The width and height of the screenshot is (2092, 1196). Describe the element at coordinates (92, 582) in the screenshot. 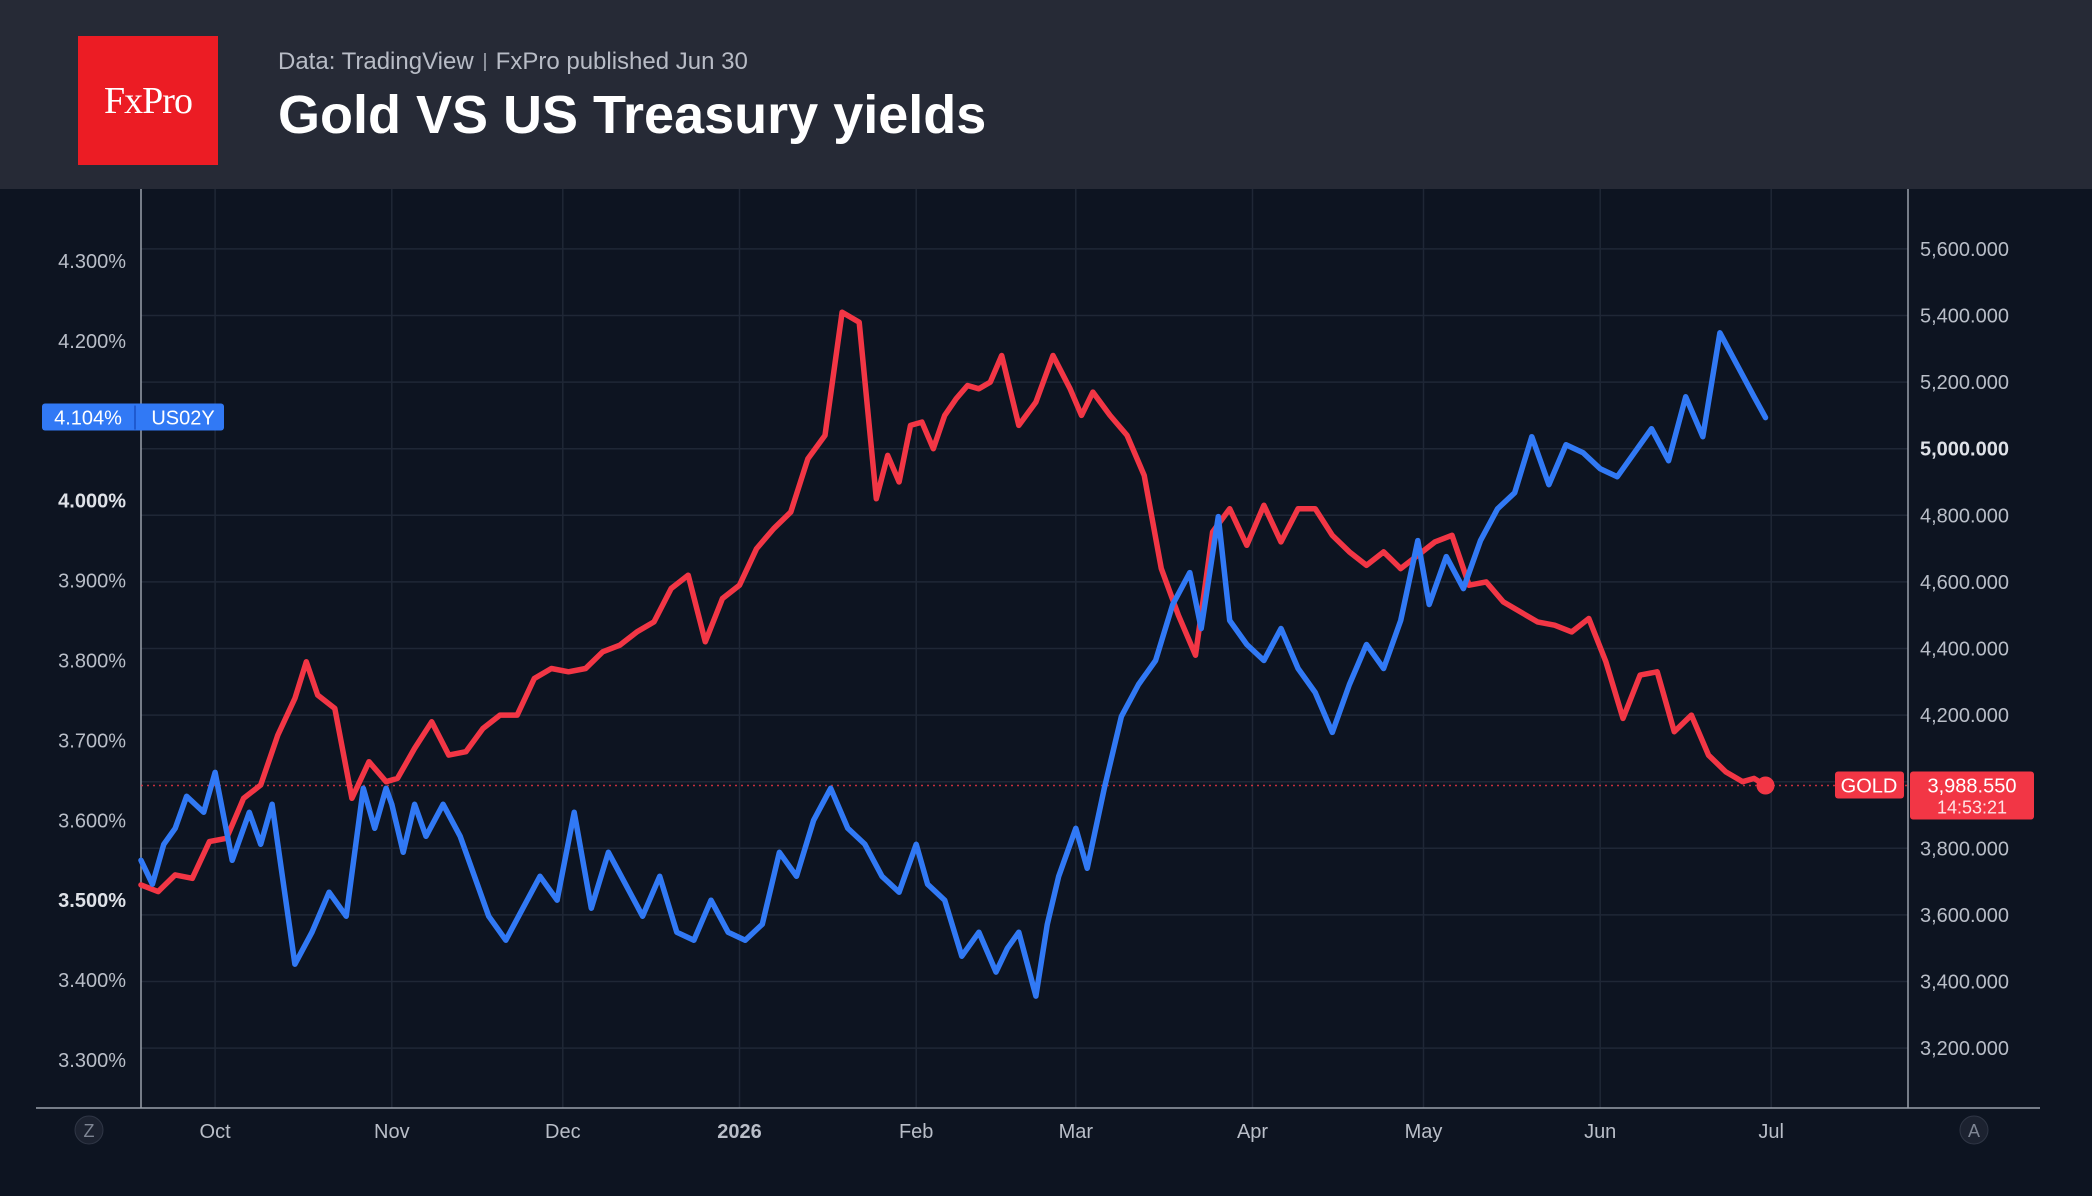

I see `left-tick-label: 3.900%` at that location.